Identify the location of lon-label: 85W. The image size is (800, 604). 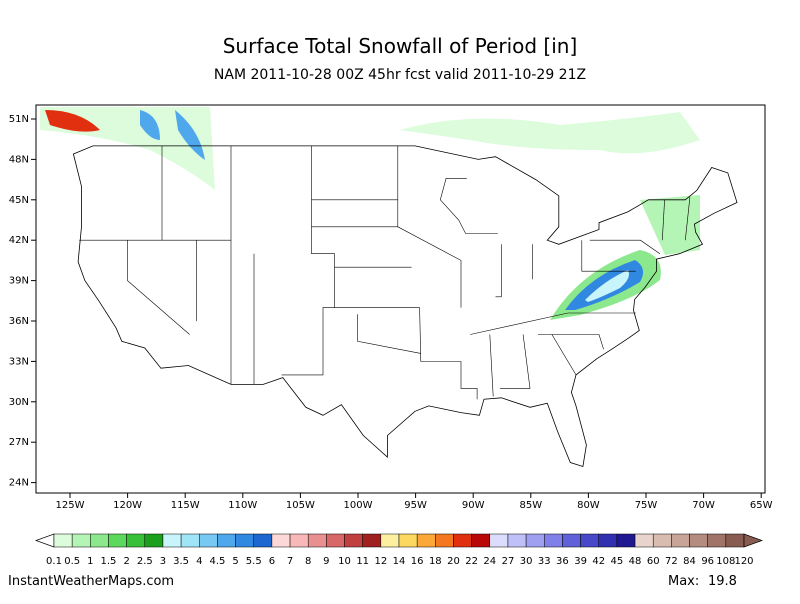
(530, 505).